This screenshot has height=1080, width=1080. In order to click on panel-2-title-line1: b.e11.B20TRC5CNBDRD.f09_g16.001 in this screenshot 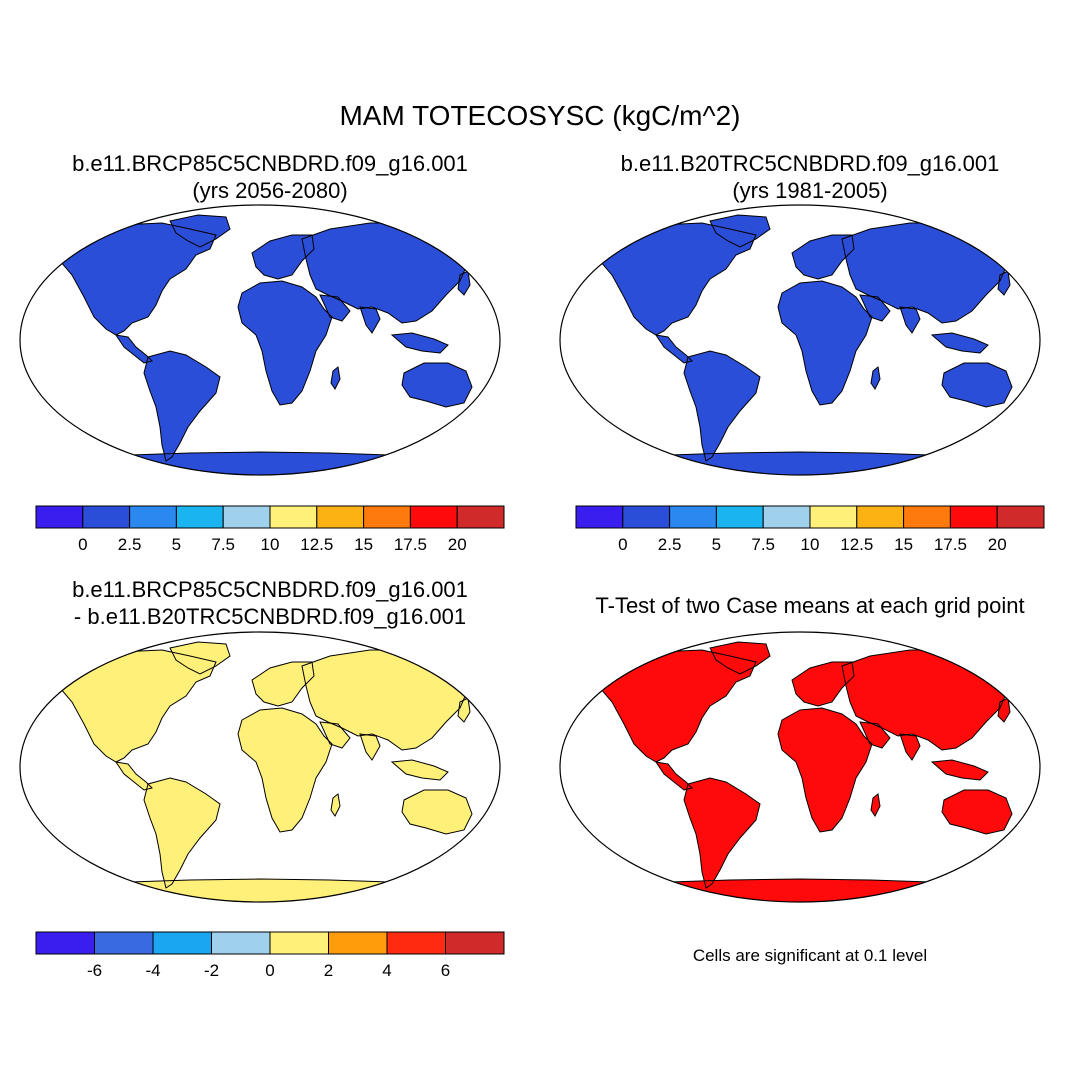, I will do `click(810, 163)`.